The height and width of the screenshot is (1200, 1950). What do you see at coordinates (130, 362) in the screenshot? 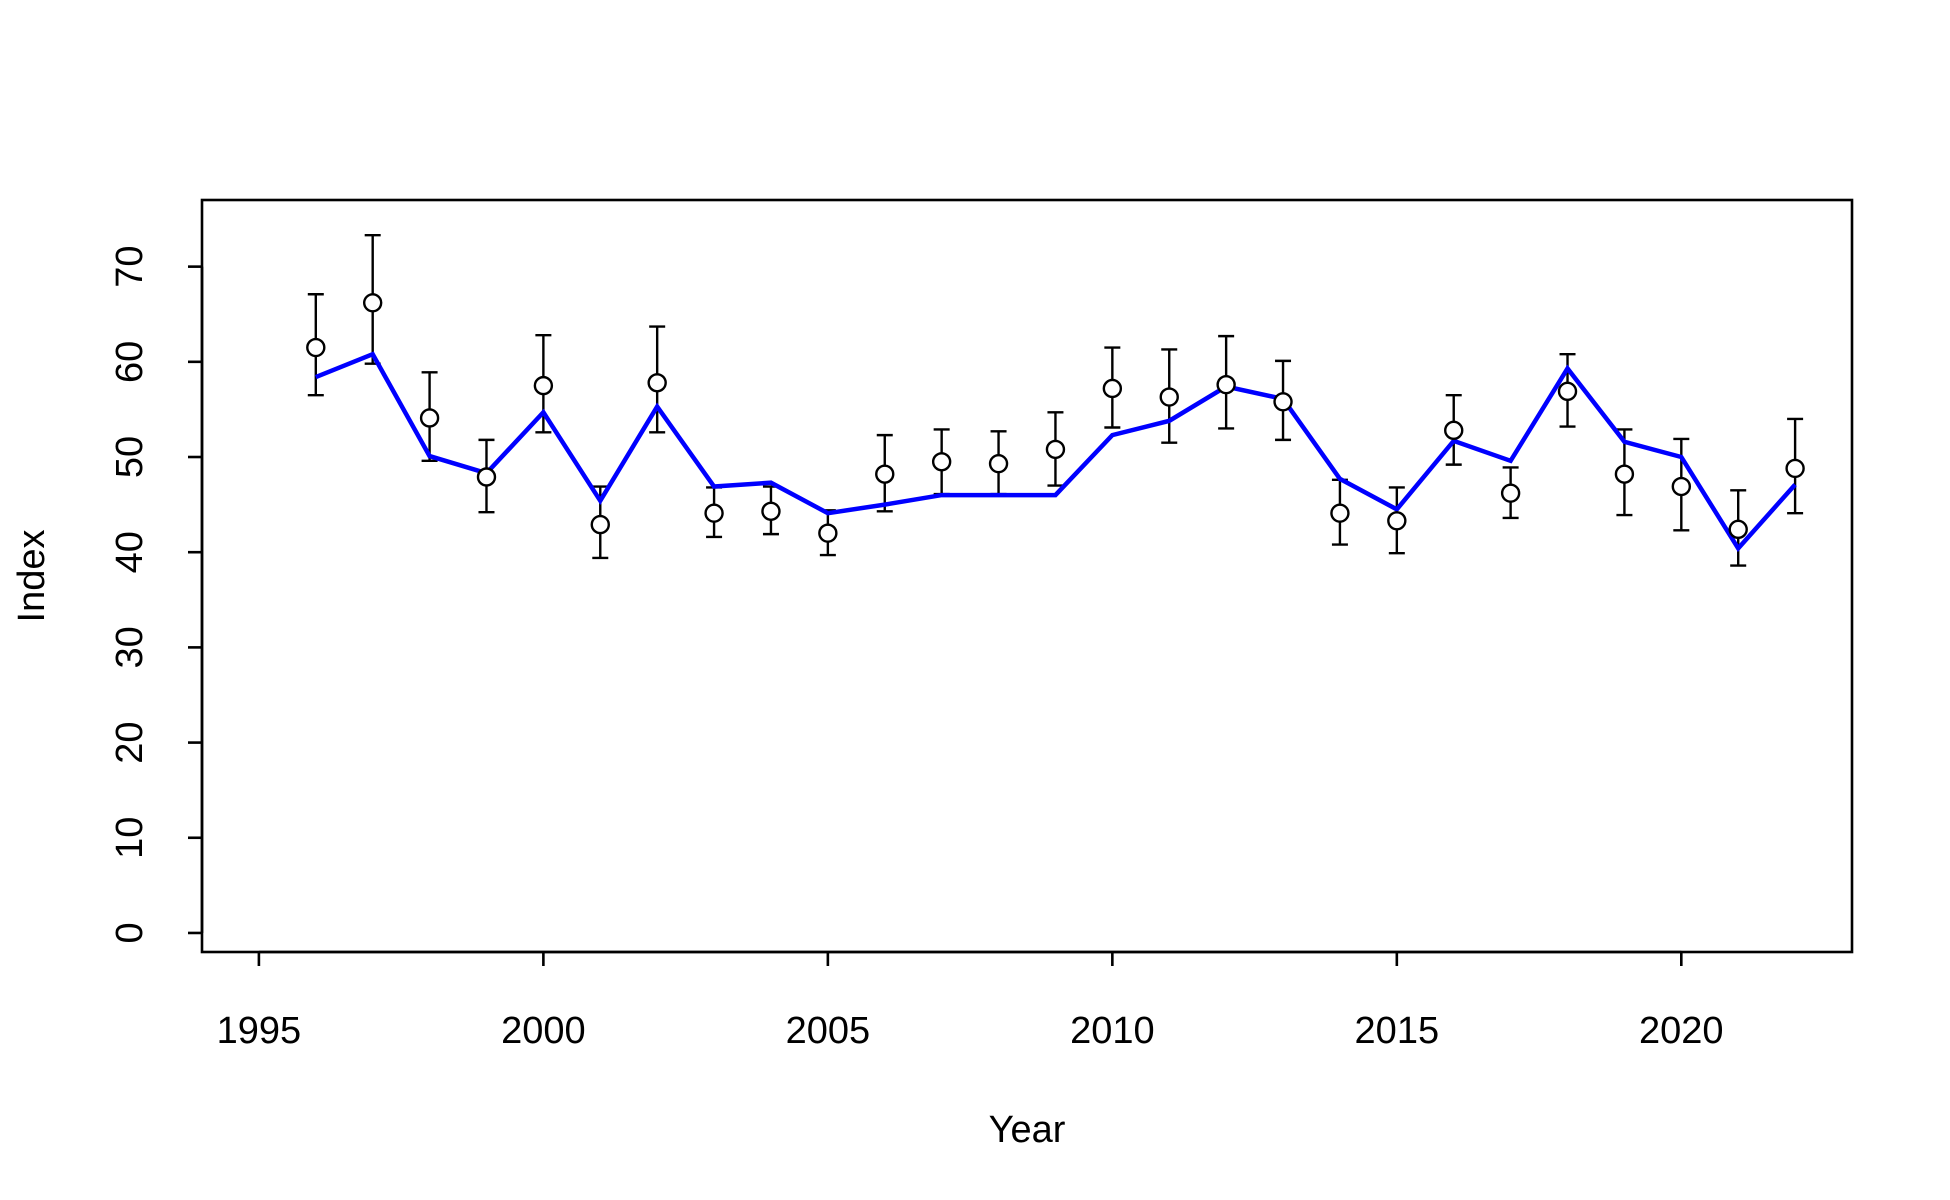
I see `y-tick-label: 60` at bounding box center [130, 362].